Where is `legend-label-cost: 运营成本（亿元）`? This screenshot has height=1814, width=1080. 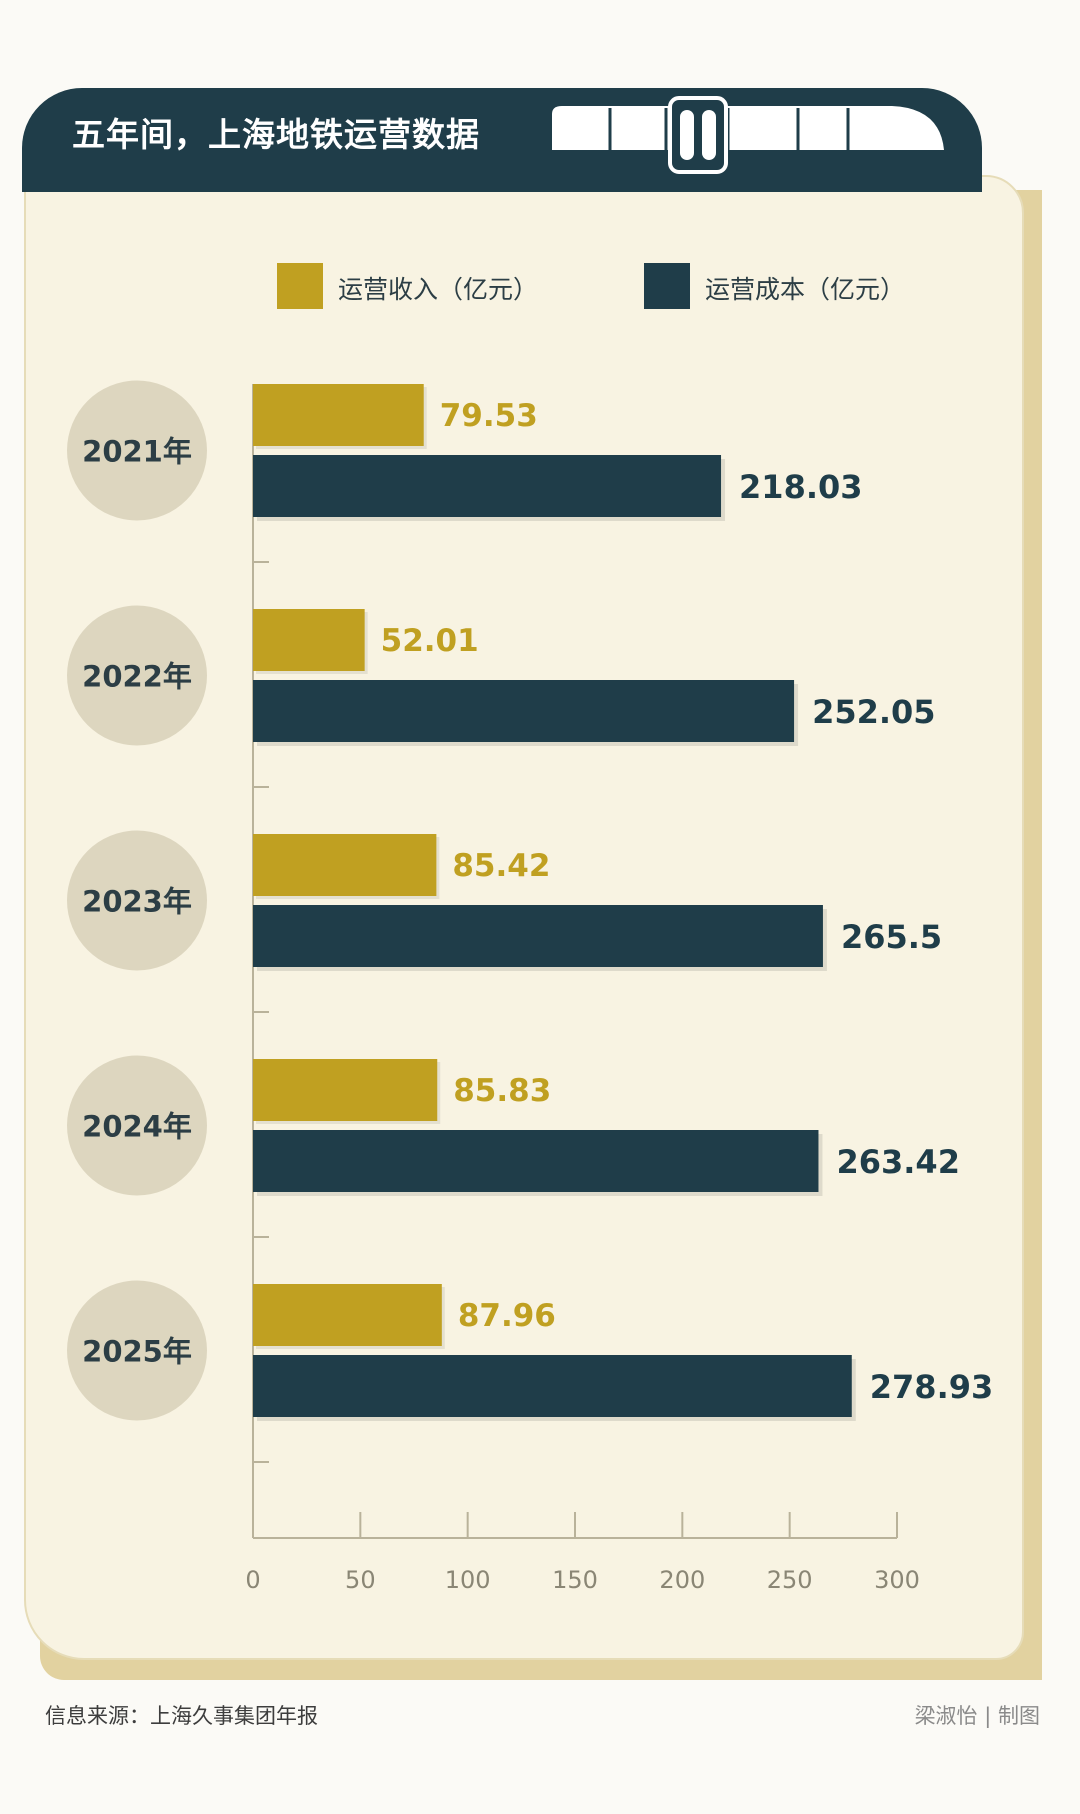 legend-label-cost: 运营成本（亿元） is located at coordinates (805, 289).